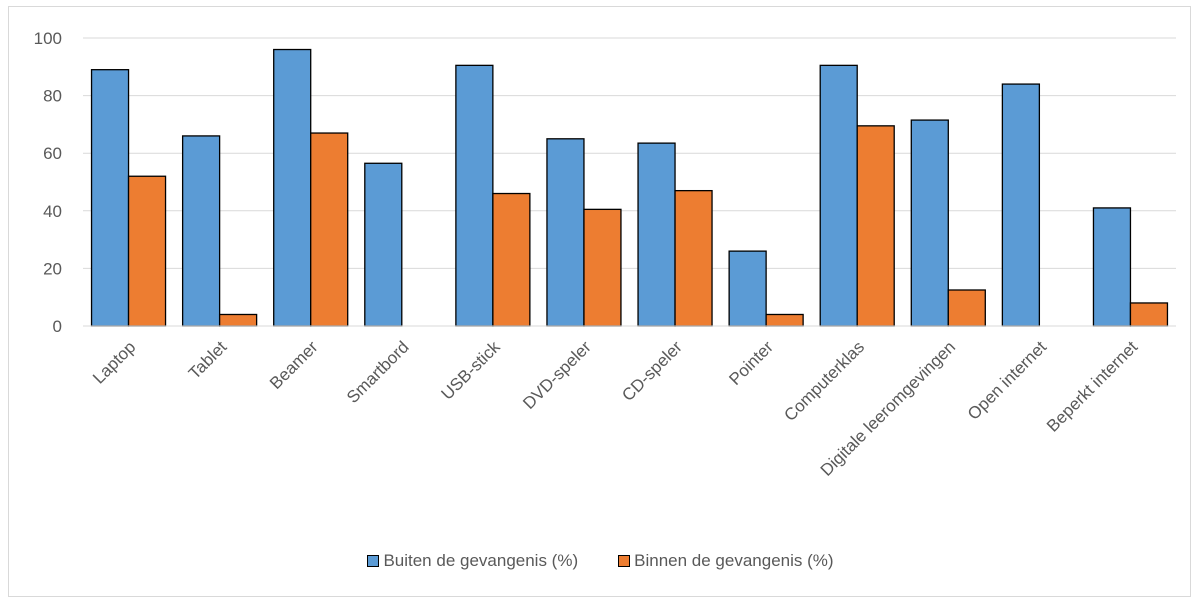  Describe the element at coordinates (48, 182) in the screenshot. I see `y-axis-tick-labels: 0 20 40 60 80 100` at that location.